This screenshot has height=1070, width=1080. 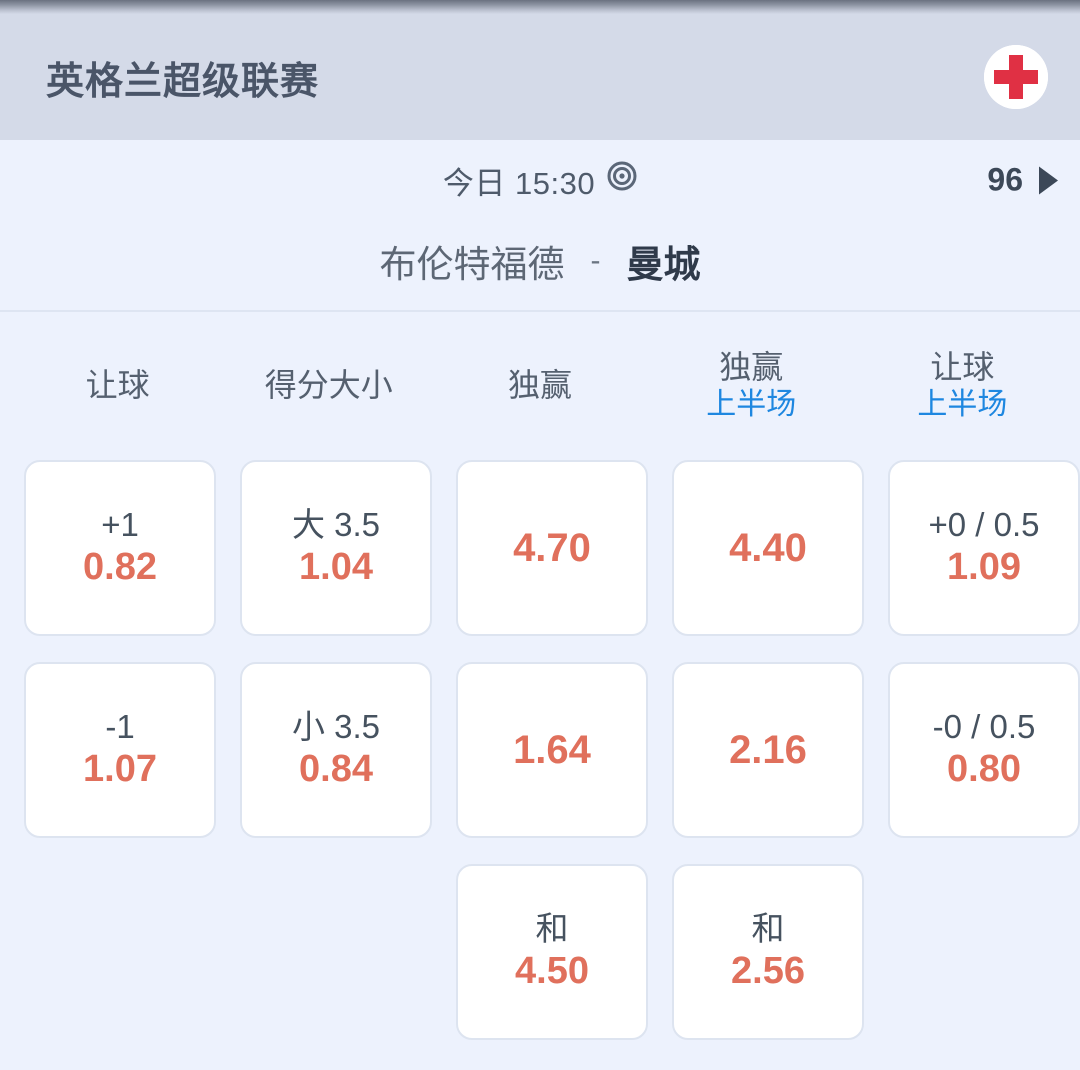 I want to click on odds-card-value: 0.84, so click(x=336, y=769).